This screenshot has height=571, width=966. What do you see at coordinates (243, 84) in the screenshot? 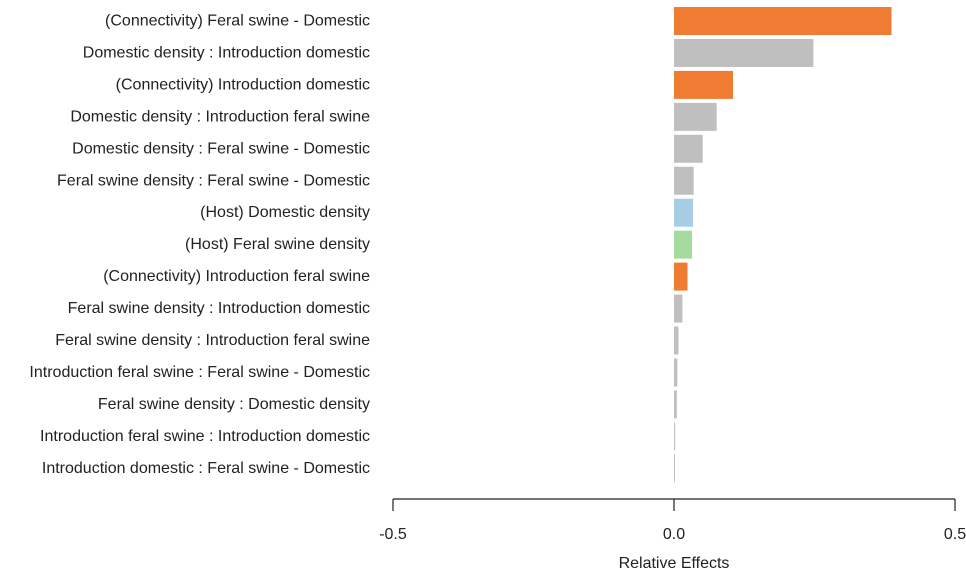
I see `category-label-2: (Connectivity) Introduction domestic` at bounding box center [243, 84].